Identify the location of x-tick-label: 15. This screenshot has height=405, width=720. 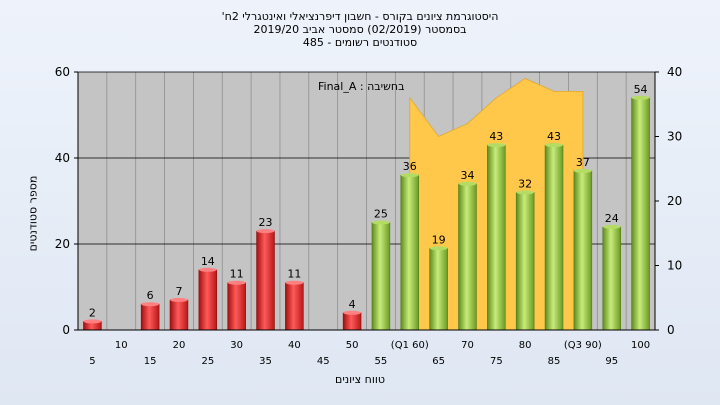
(150, 361).